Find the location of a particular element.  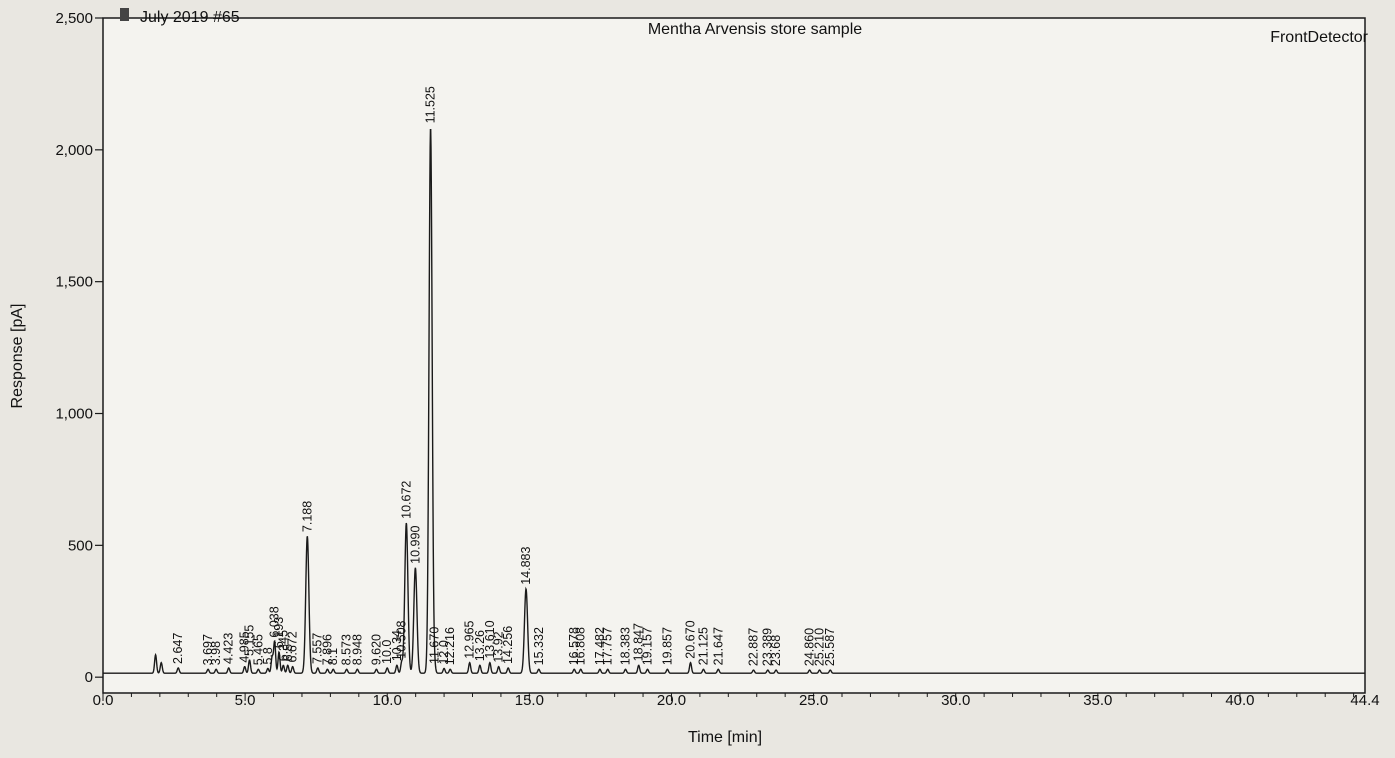

peak-label: 4.423 is located at coordinates (229, 648).